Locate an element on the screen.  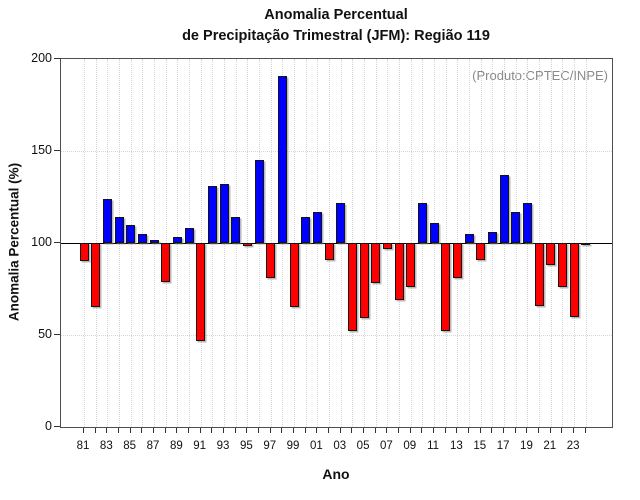
bar-1989 is located at coordinates (177, 240).